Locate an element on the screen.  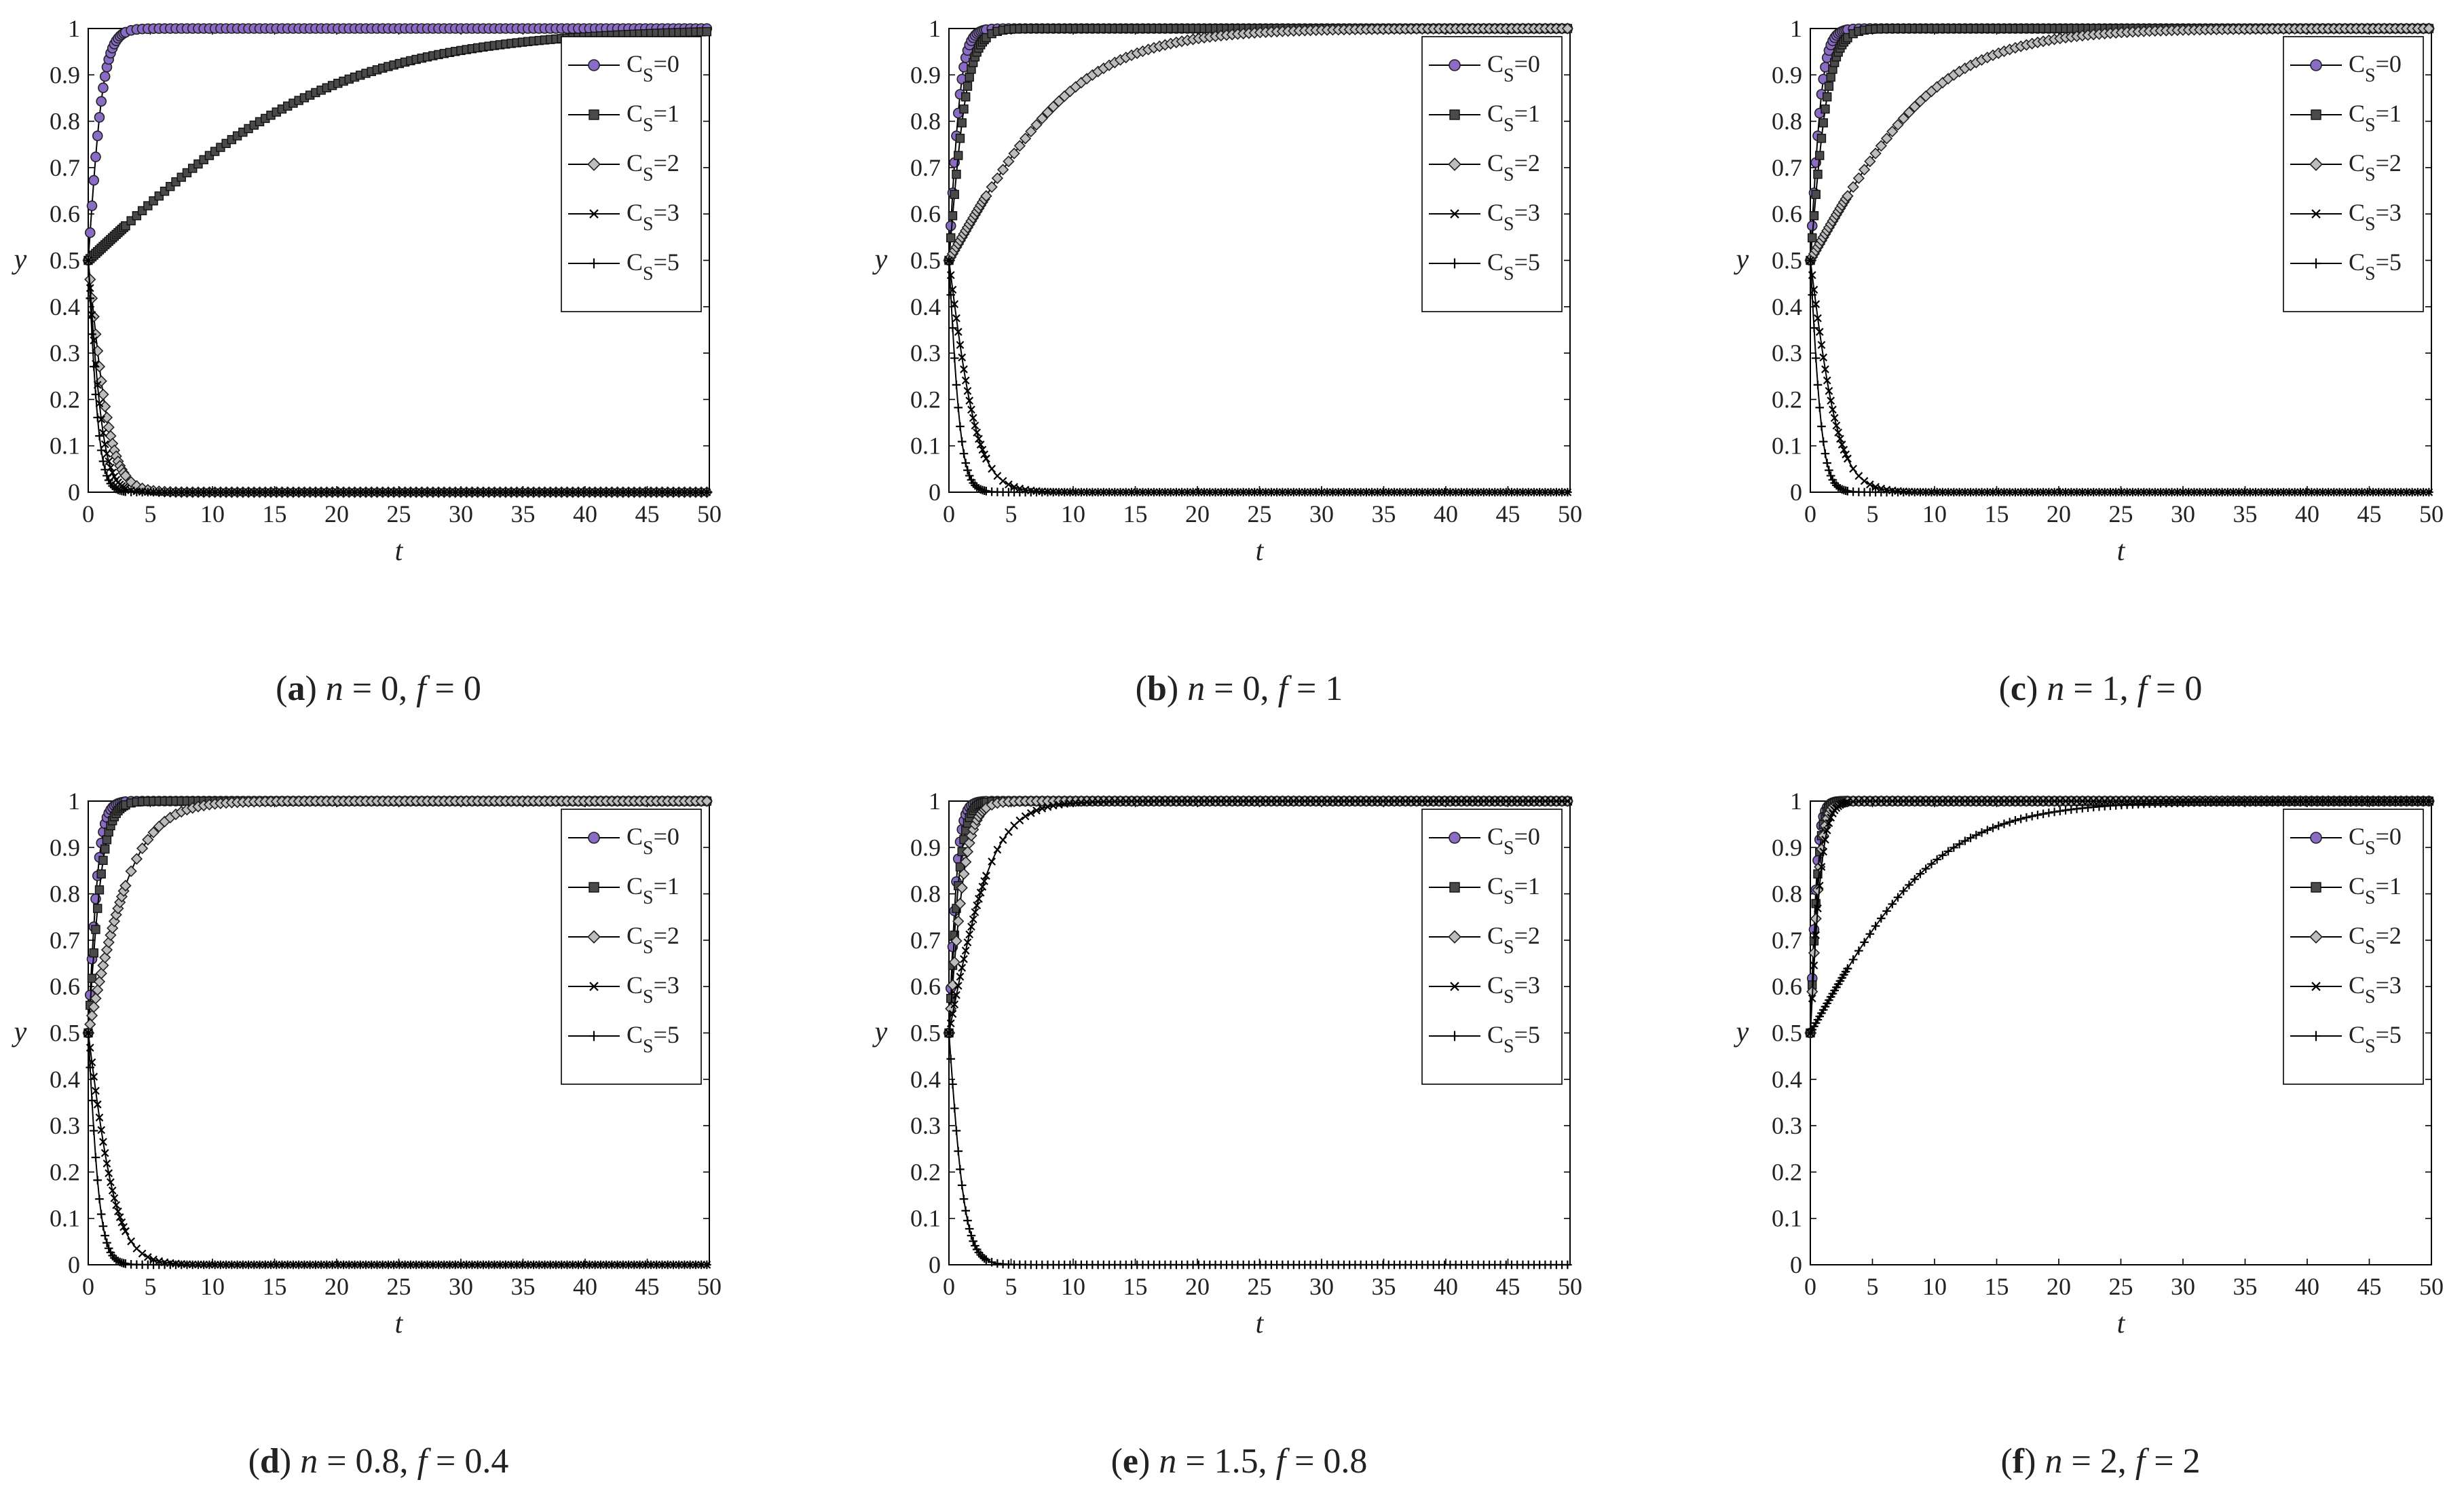
y-tick-label: 0.5 is located at coordinates (1787, 1034).